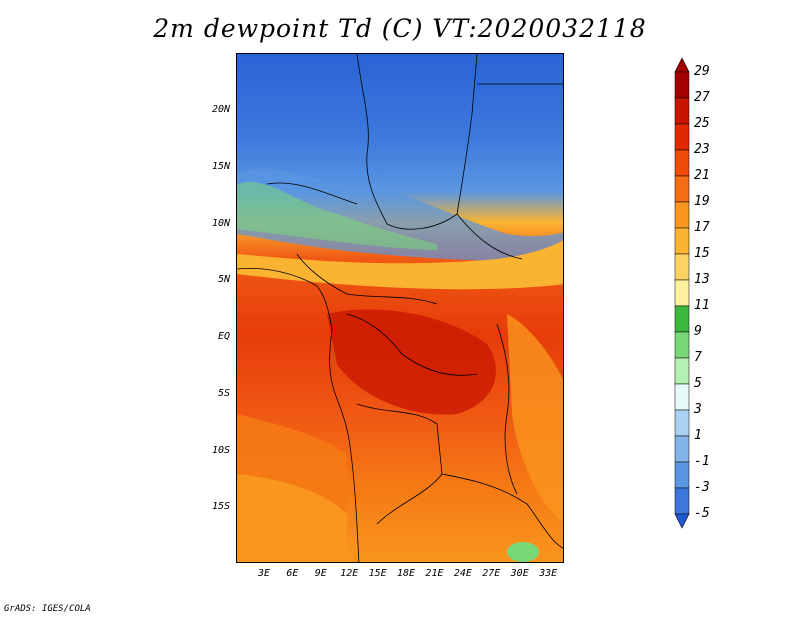 The image size is (800, 618). What do you see at coordinates (702, 149) in the screenshot?
I see `colorbar-label: 23` at bounding box center [702, 149].